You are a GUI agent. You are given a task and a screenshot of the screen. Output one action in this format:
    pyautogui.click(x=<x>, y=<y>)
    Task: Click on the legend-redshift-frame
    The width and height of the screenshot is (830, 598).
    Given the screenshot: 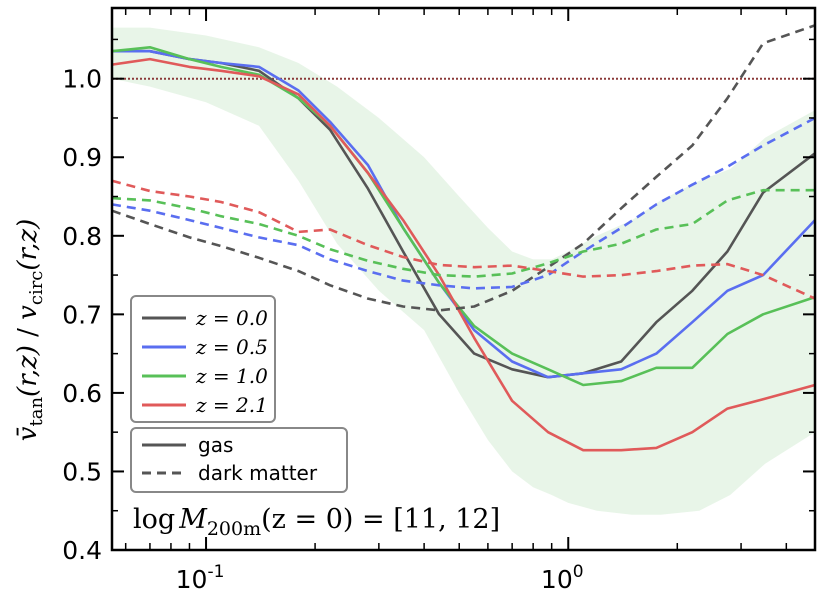 What is the action you would take?
    pyautogui.click(x=203, y=359)
    